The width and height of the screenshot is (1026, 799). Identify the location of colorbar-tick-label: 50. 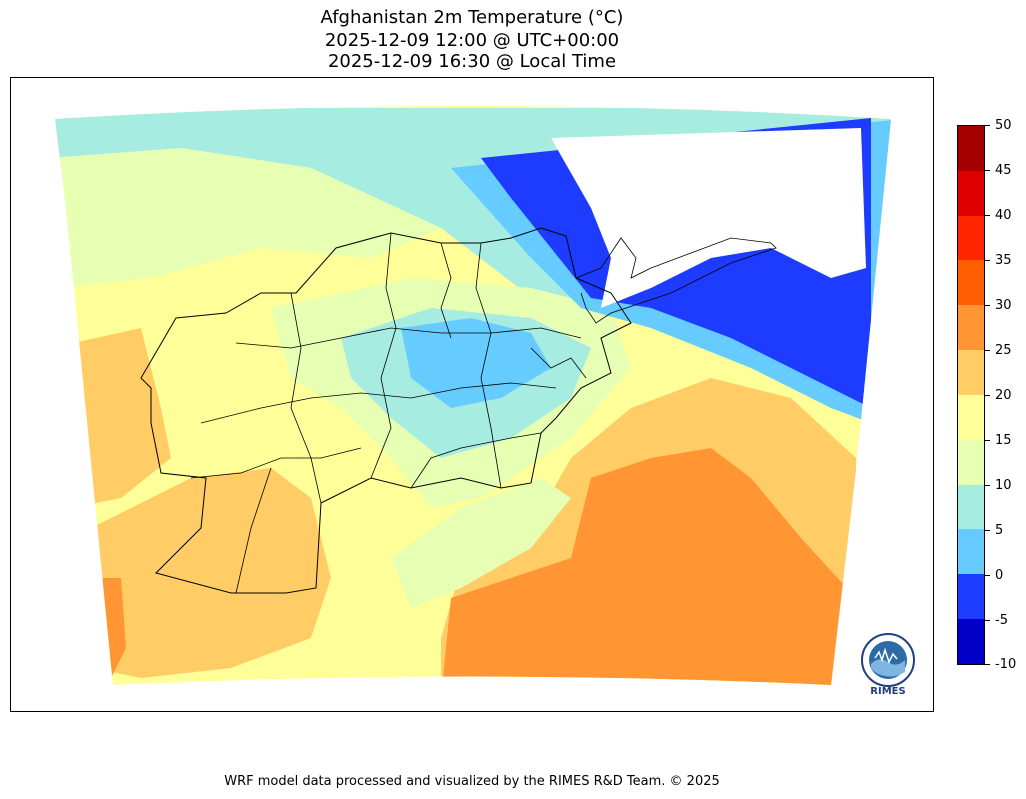
(1003, 125).